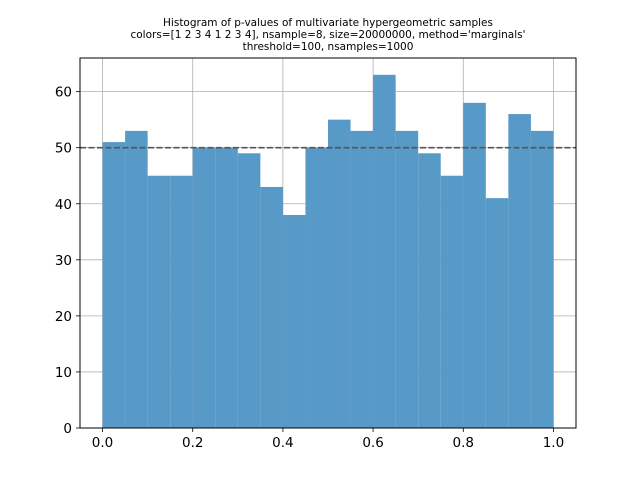 Image resolution: width=640 pixels, height=484 pixels. What do you see at coordinates (102, 443) in the screenshot?
I see `x-tick-label: 0.0` at bounding box center [102, 443].